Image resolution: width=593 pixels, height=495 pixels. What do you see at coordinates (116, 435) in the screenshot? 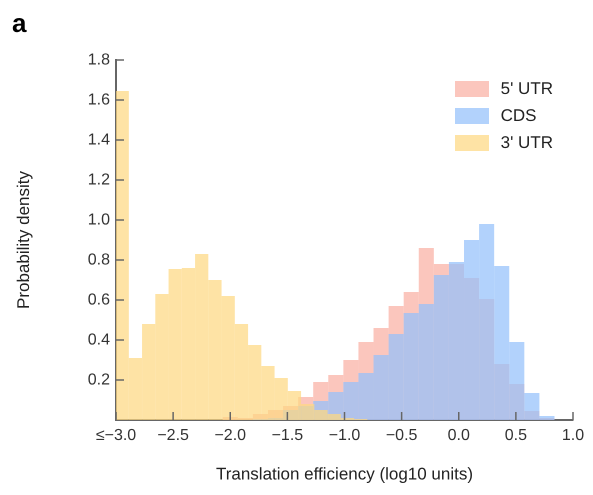
I see `x-tick-label: ≤−3.0` at bounding box center [116, 435].